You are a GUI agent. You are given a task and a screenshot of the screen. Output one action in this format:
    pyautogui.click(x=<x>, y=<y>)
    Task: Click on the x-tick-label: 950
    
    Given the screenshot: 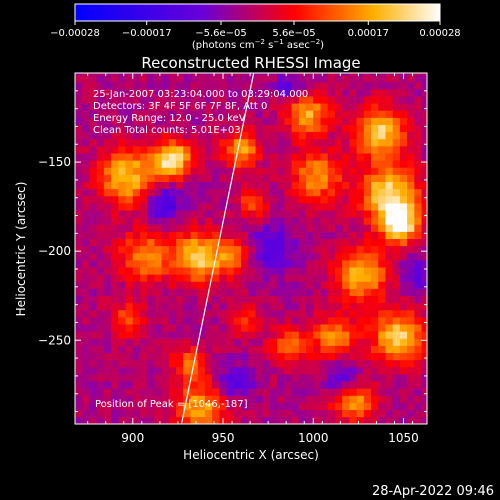 What is the action you would take?
    pyautogui.click(x=223, y=438)
    